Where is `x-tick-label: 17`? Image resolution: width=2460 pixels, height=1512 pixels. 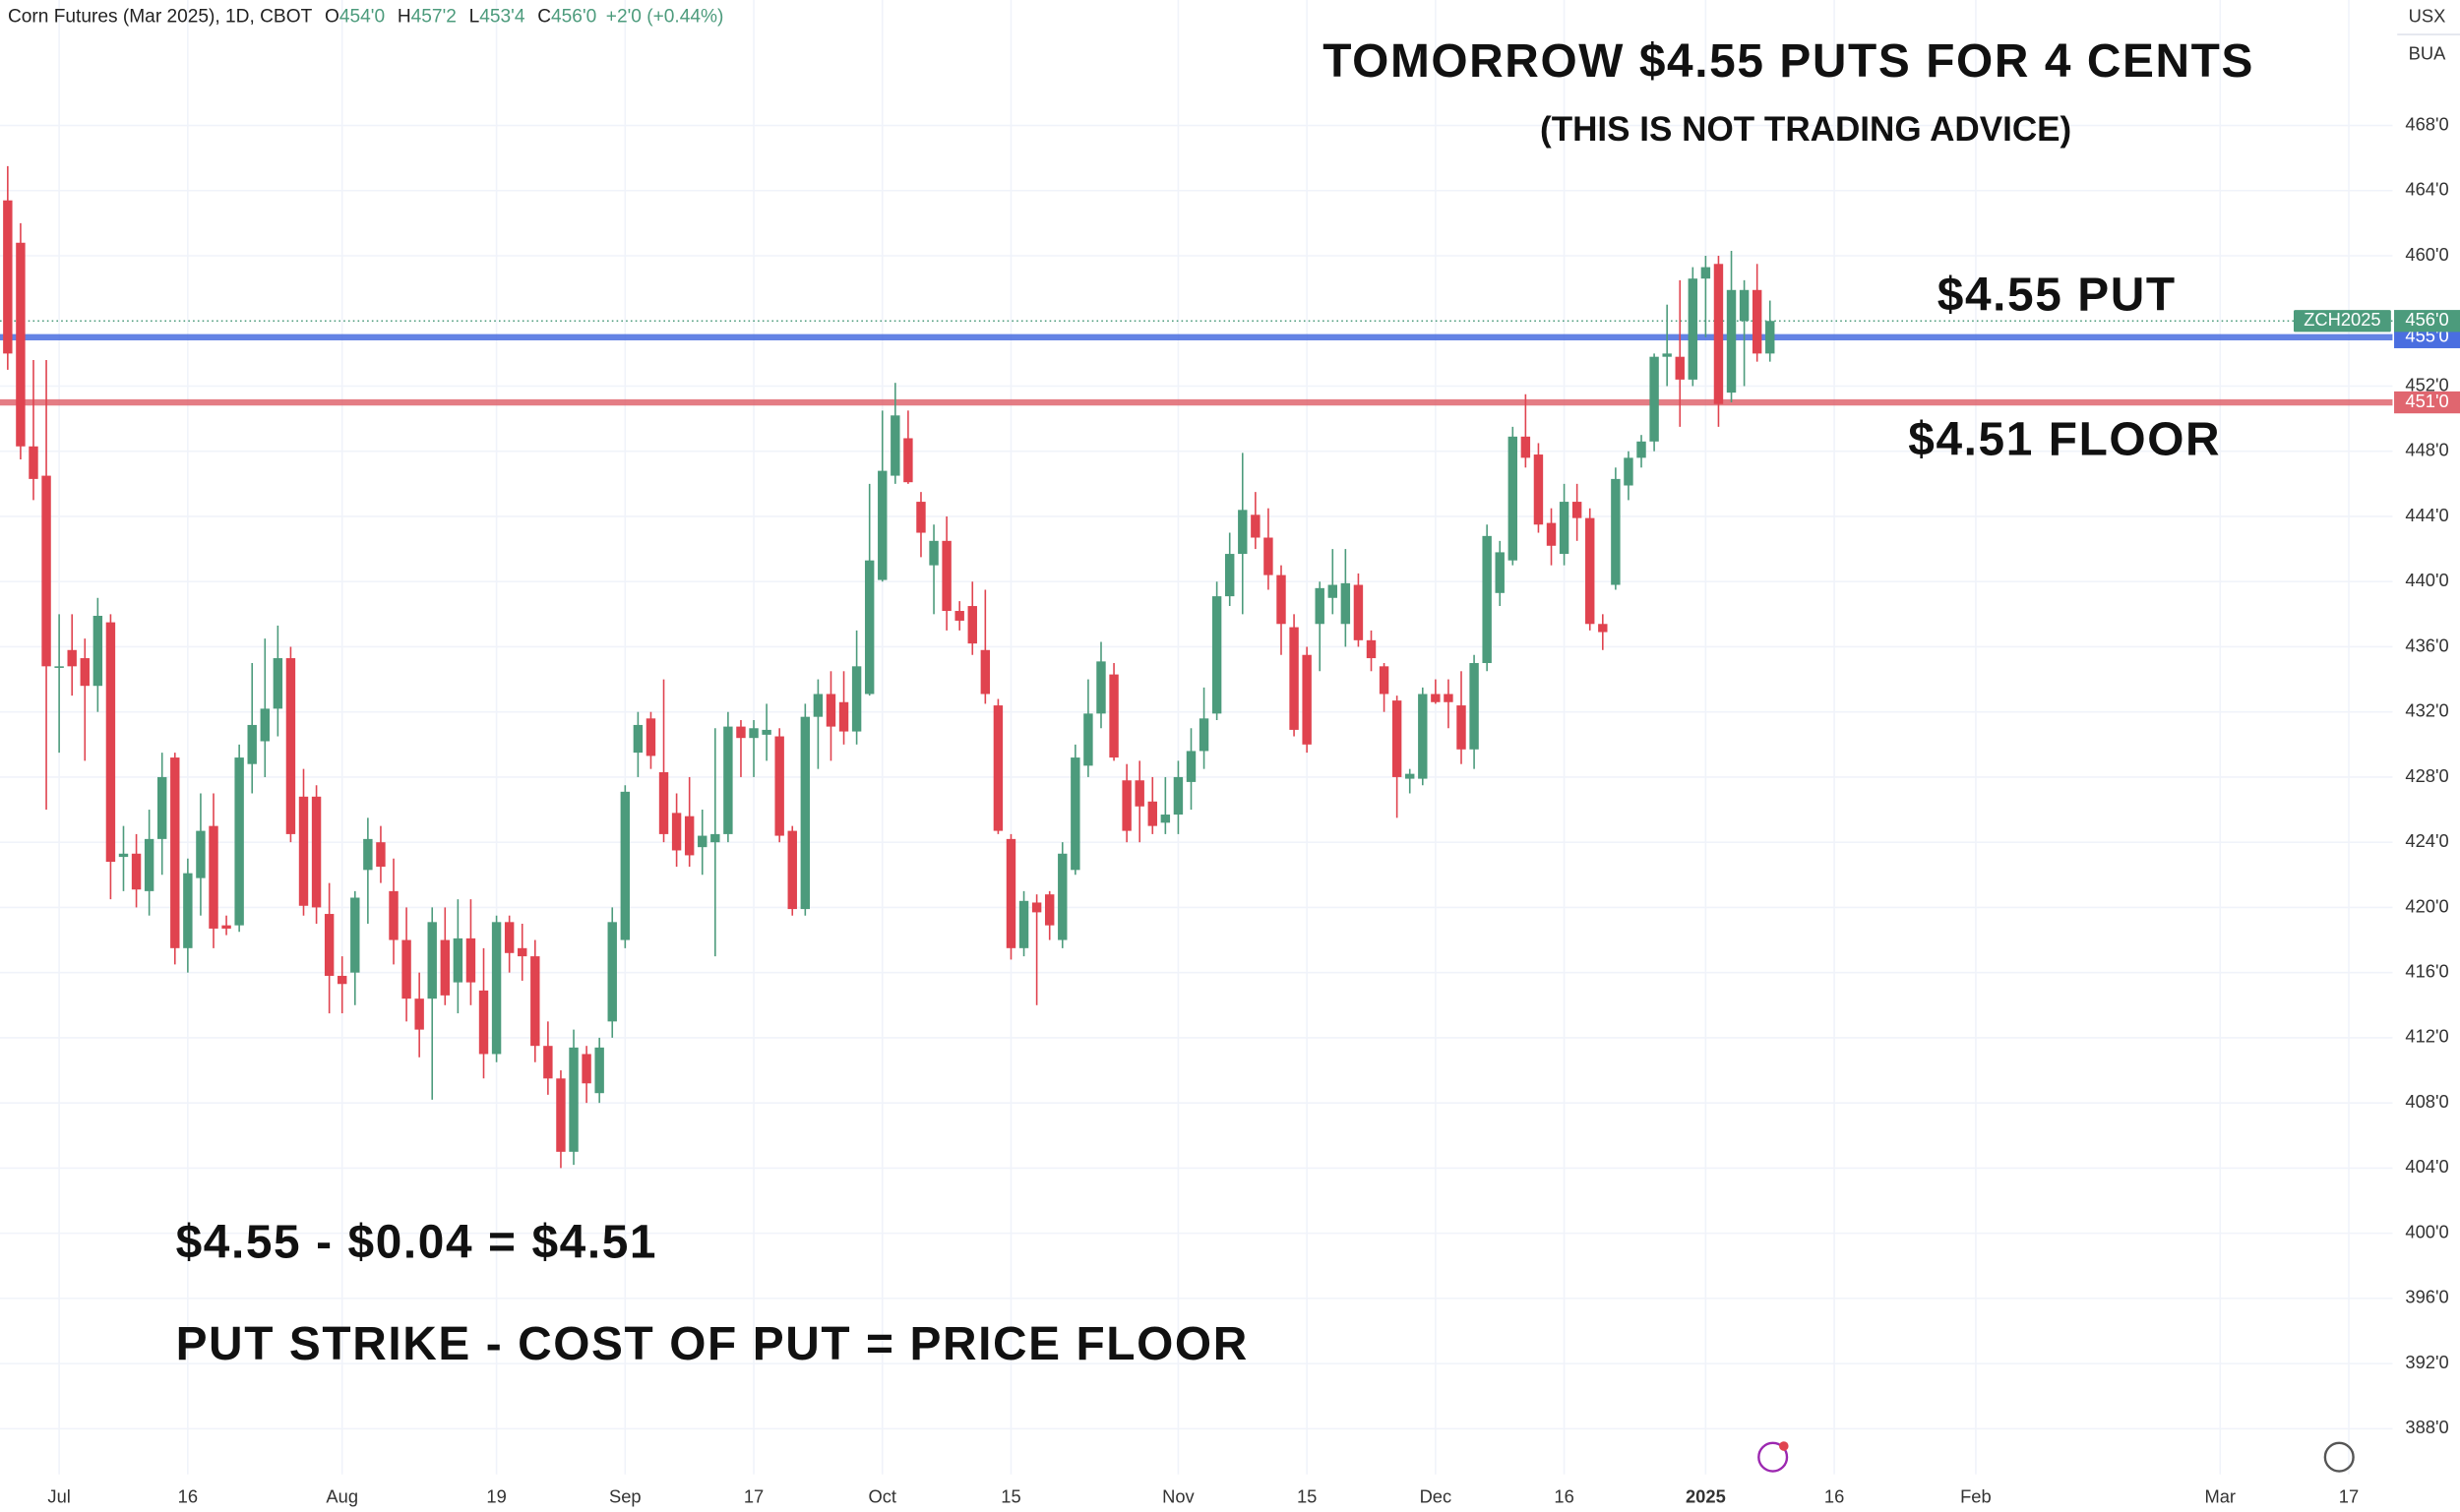
x-tick-label: 17 is located at coordinates (754, 1496).